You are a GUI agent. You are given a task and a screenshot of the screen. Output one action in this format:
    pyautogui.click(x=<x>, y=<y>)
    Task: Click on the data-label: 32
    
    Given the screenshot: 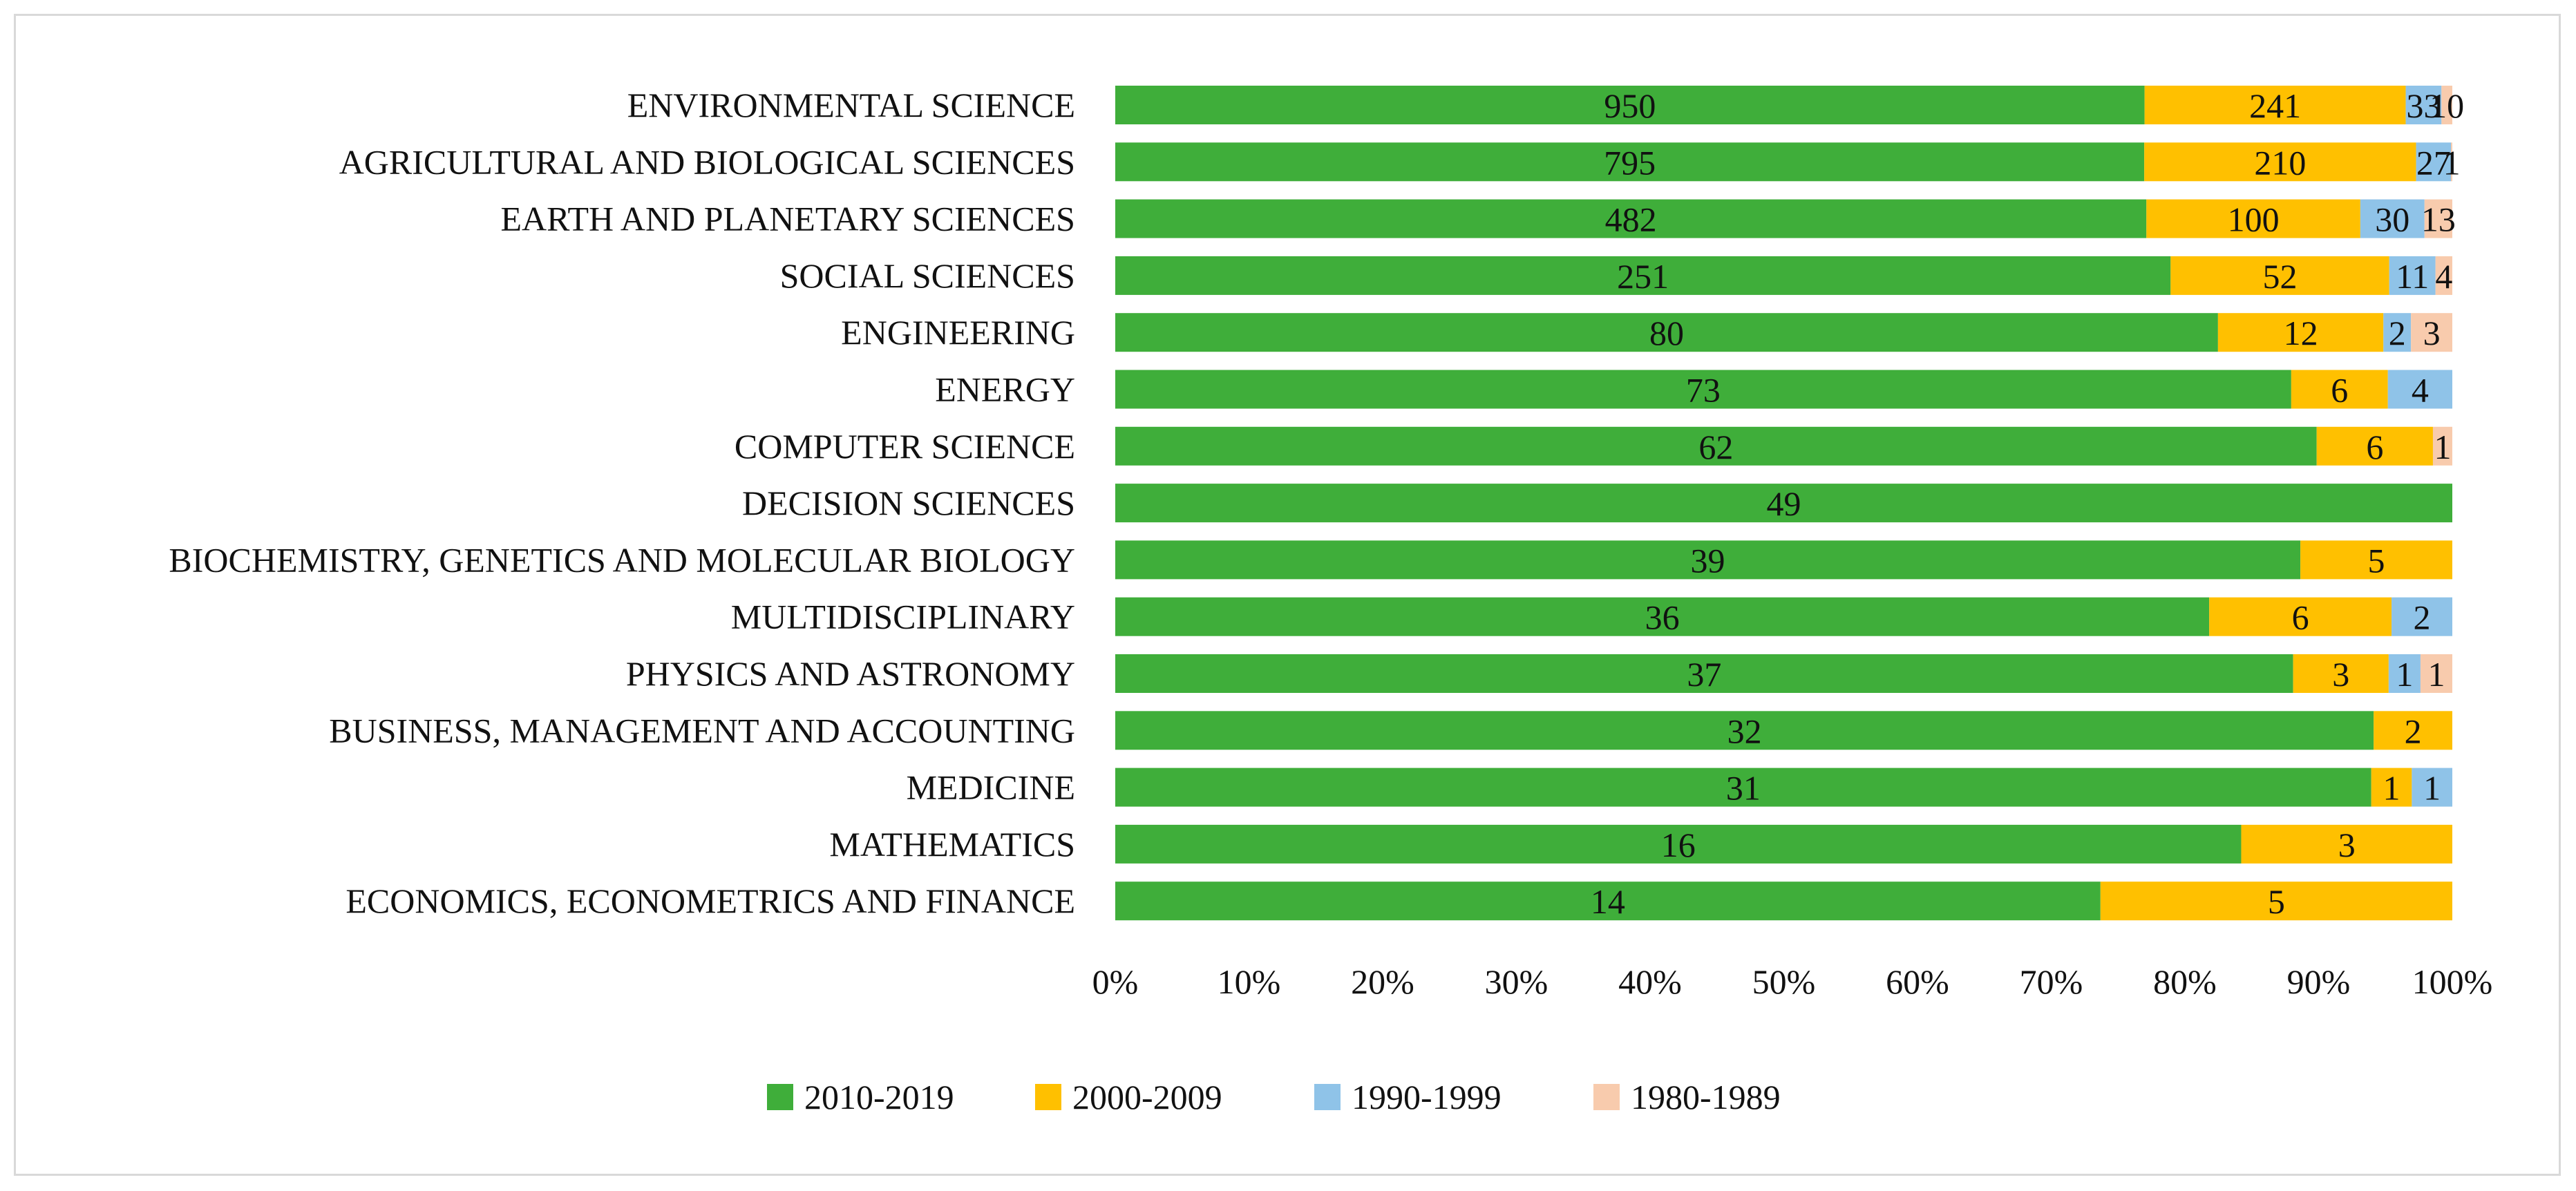 What is the action you would take?
    pyautogui.click(x=1744, y=731)
    